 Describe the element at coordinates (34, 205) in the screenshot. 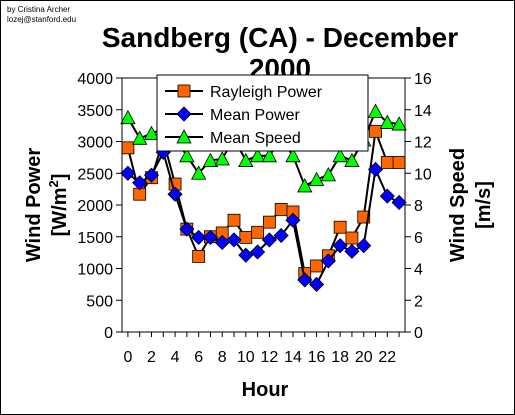

I see `y-axis-left-label-main: Wind Power` at that location.